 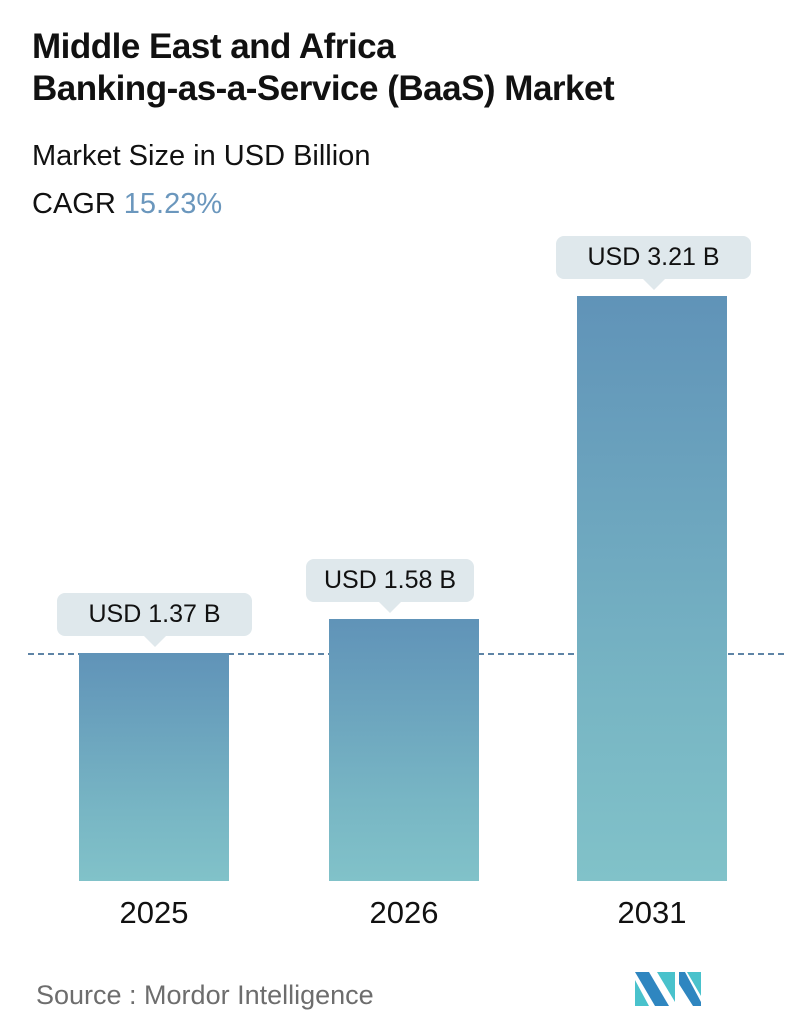 What do you see at coordinates (653, 263) in the screenshot?
I see `data-label-2031: USD 3.21 B` at bounding box center [653, 263].